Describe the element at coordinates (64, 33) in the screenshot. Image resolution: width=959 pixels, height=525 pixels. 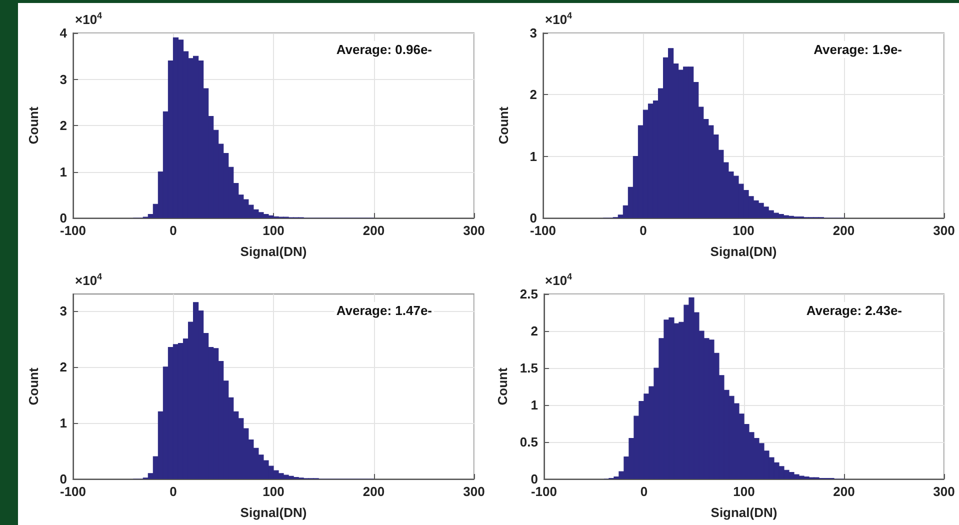
I see `y-tick-label: 4` at that location.